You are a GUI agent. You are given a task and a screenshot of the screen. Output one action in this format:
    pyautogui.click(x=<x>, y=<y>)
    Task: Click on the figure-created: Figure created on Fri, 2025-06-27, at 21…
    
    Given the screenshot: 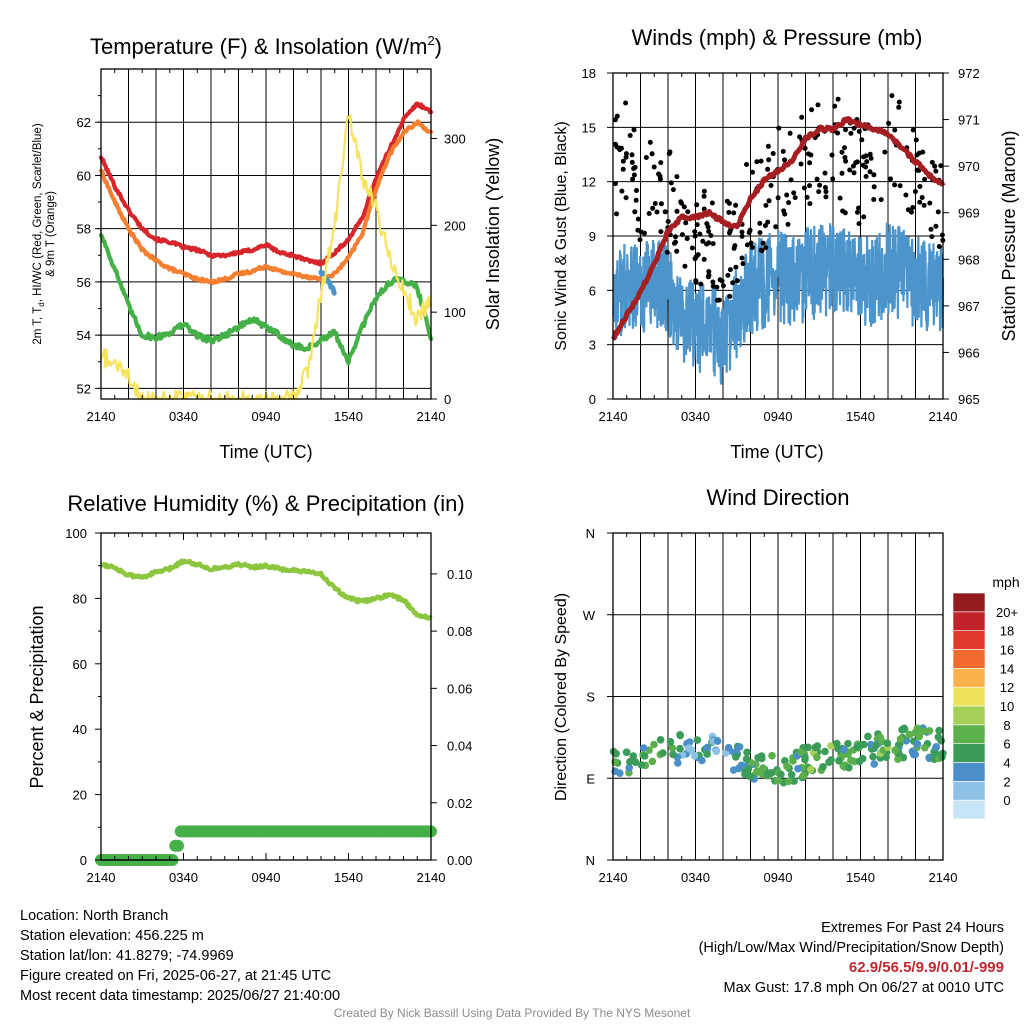 What is the action you would take?
    pyautogui.click(x=176, y=976)
    